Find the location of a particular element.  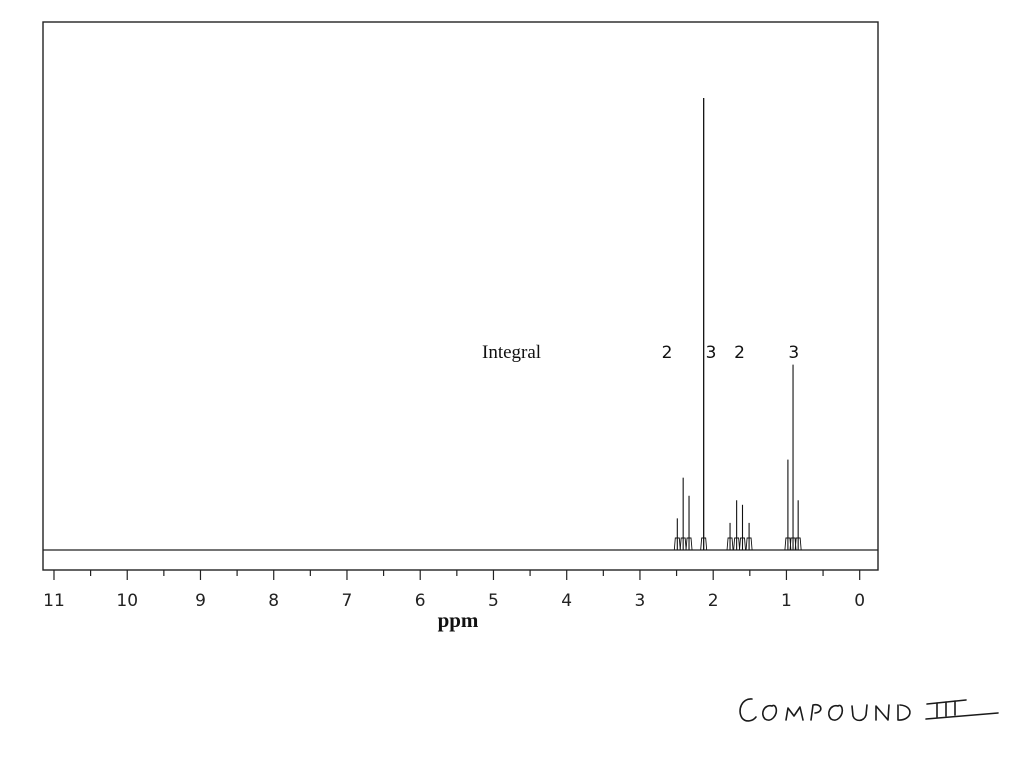

x-tick-label: 7 is located at coordinates (347, 601).